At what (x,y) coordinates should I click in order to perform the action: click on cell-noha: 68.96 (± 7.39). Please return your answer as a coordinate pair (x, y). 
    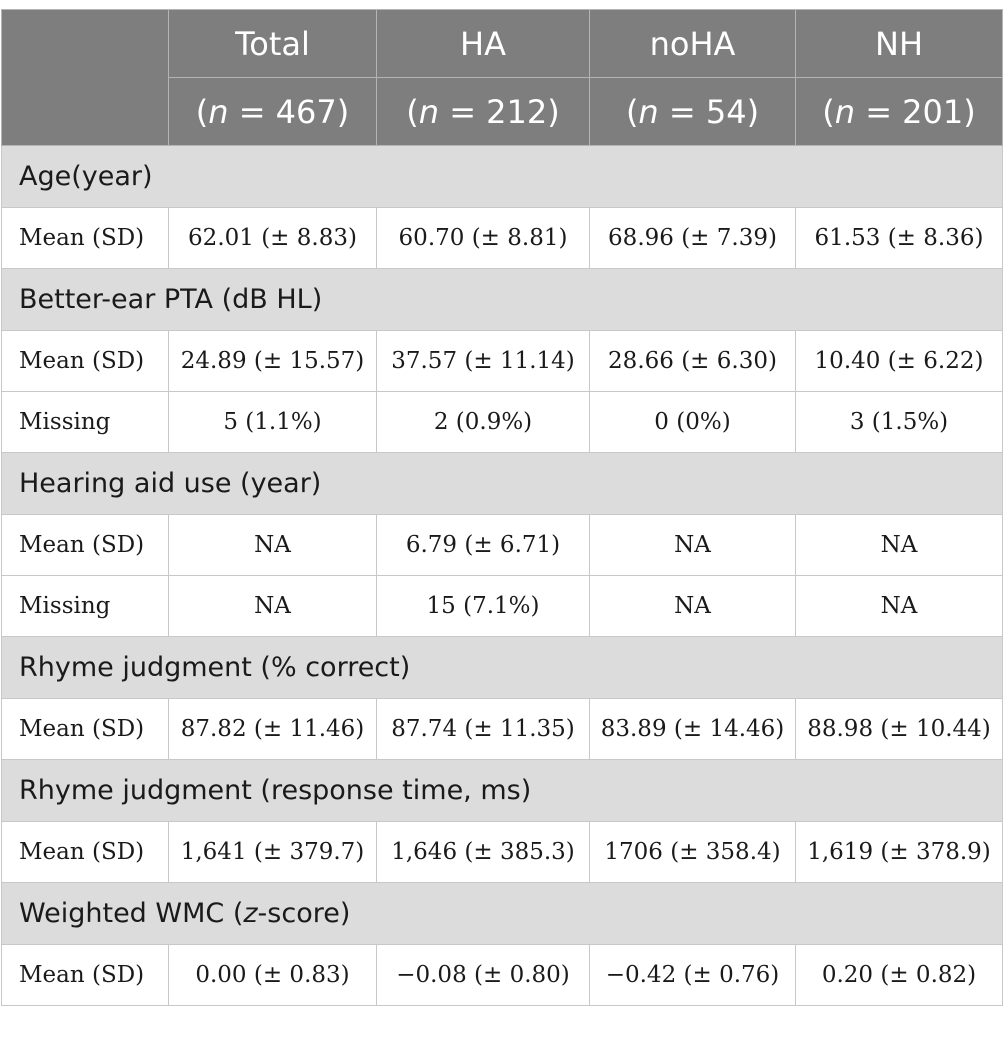
    Looking at the image, I should click on (692, 238).